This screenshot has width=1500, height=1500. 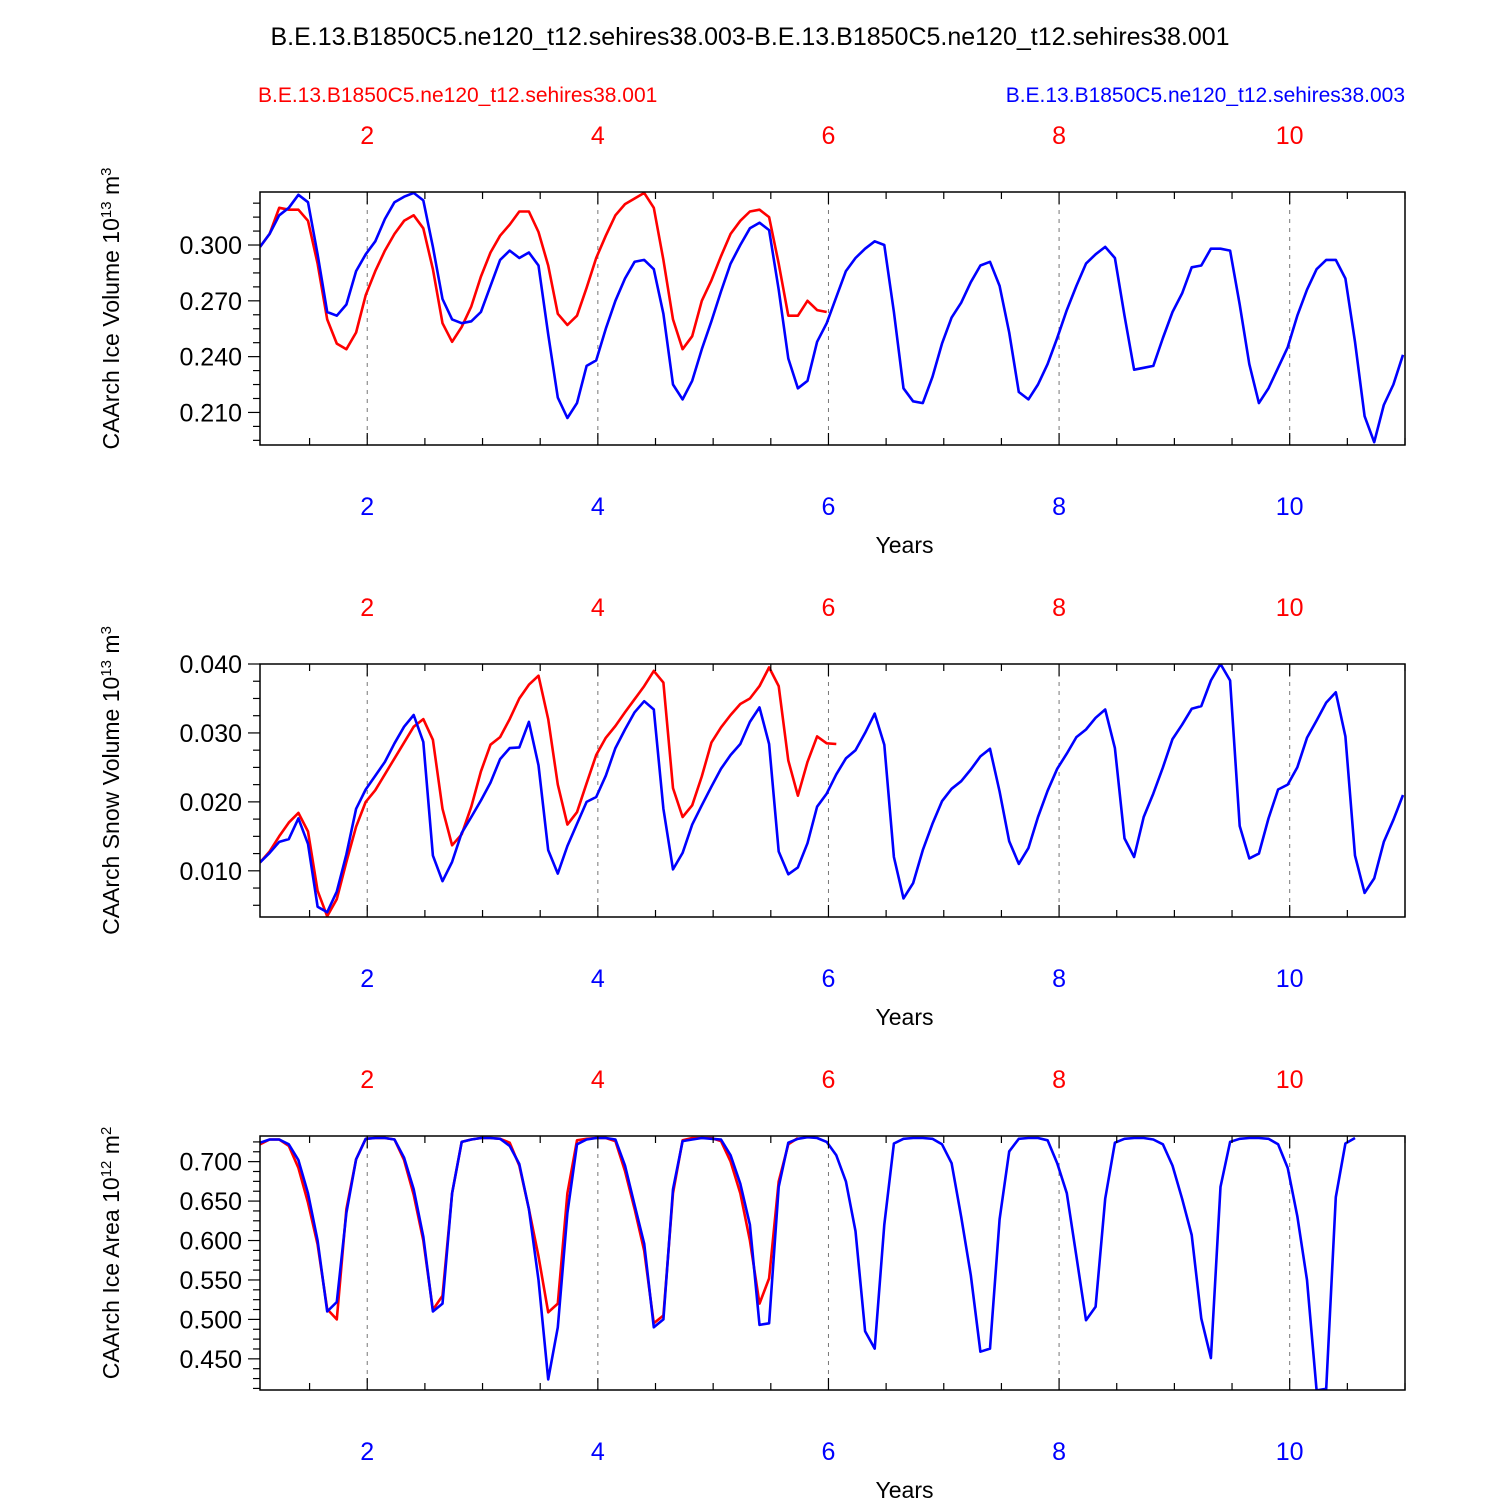 I want to click on y-axis-label-part: CAArch Ice Volume 10, so click(x=111, y=333).